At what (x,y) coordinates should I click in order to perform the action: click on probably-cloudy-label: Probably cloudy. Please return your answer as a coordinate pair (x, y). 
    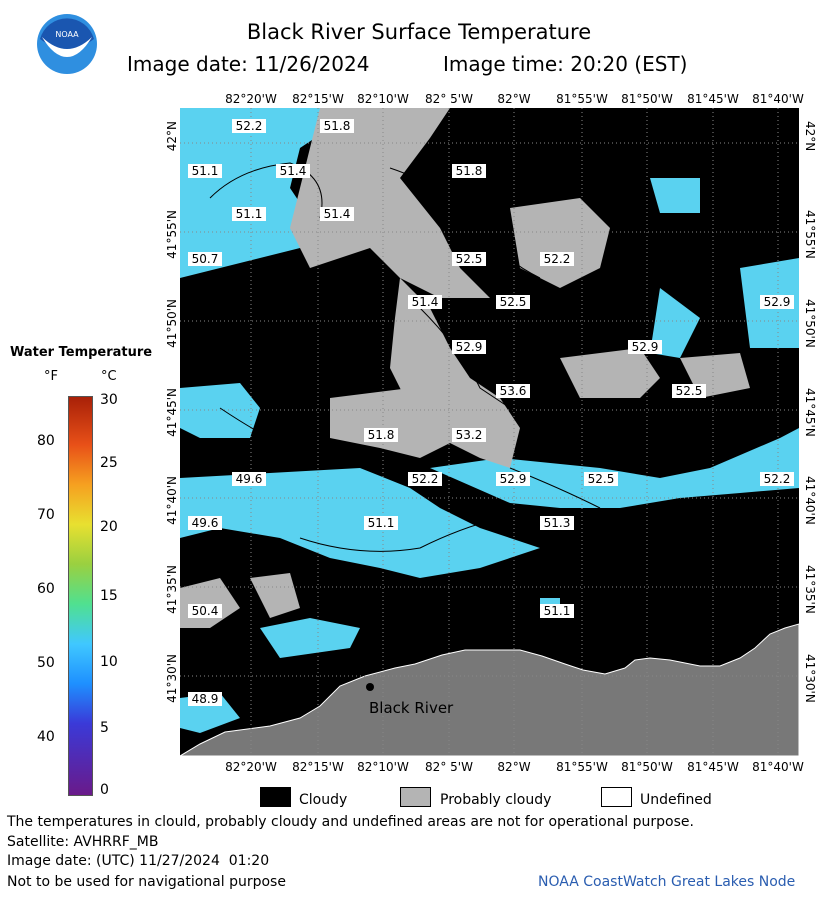
    Looking at the image, I should click on (496, 800).